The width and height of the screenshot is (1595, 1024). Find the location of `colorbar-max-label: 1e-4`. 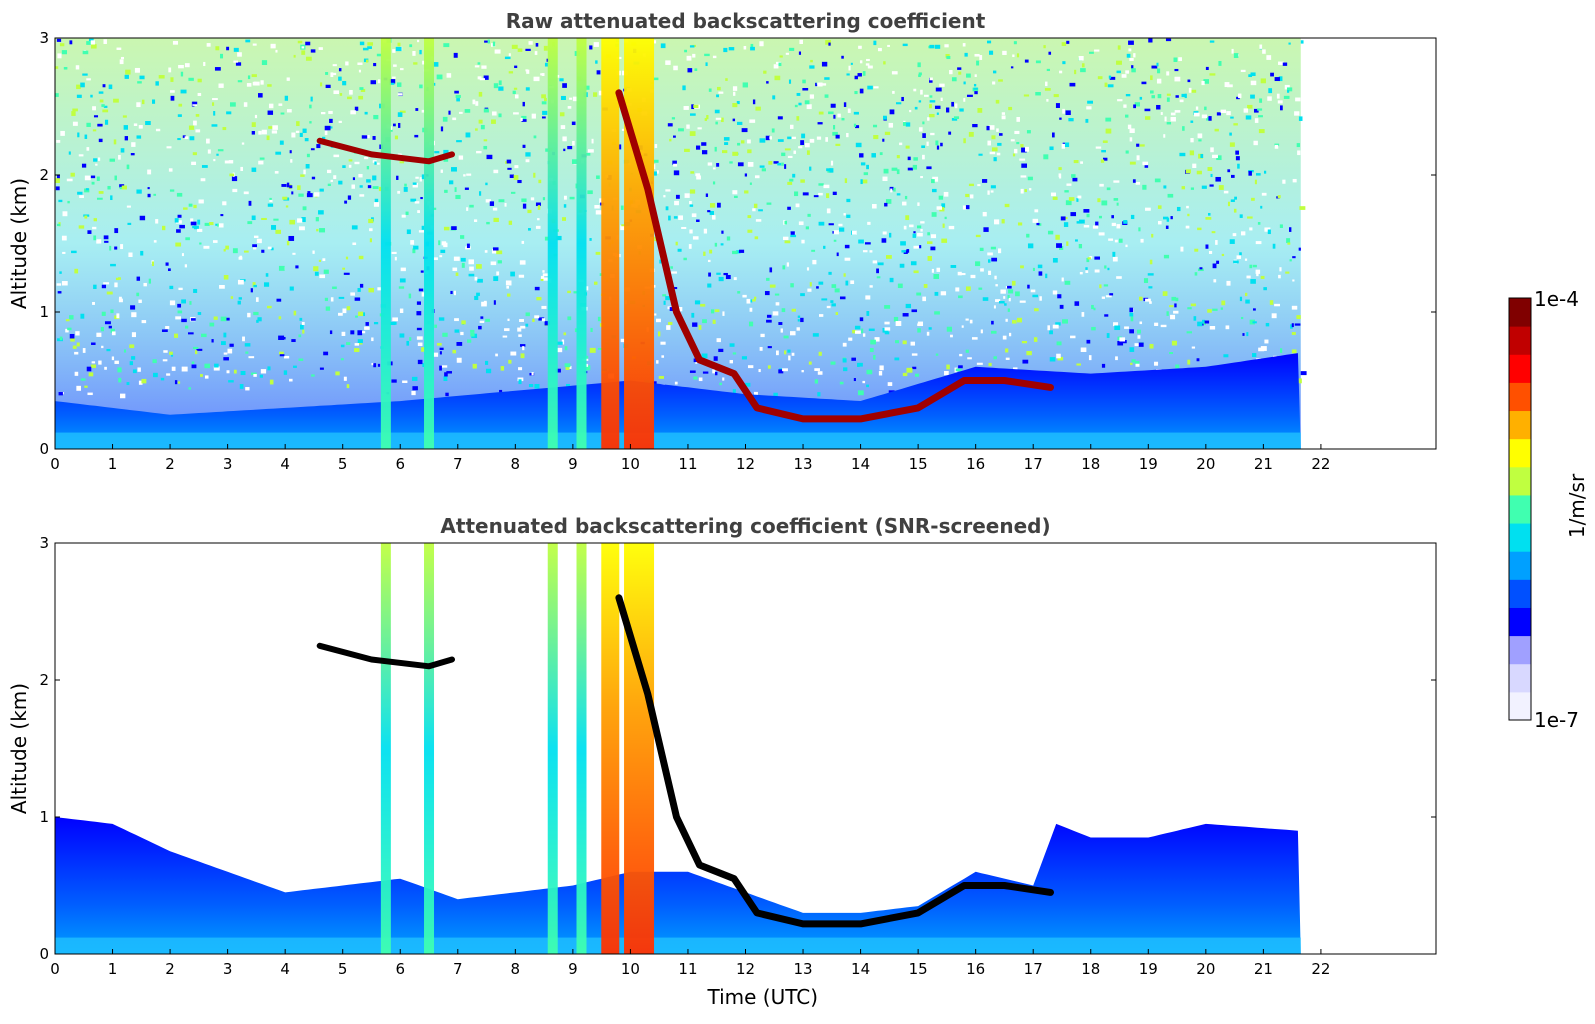

colorbar-max-label: 1e-4 is located at coordinates (1556, 299).